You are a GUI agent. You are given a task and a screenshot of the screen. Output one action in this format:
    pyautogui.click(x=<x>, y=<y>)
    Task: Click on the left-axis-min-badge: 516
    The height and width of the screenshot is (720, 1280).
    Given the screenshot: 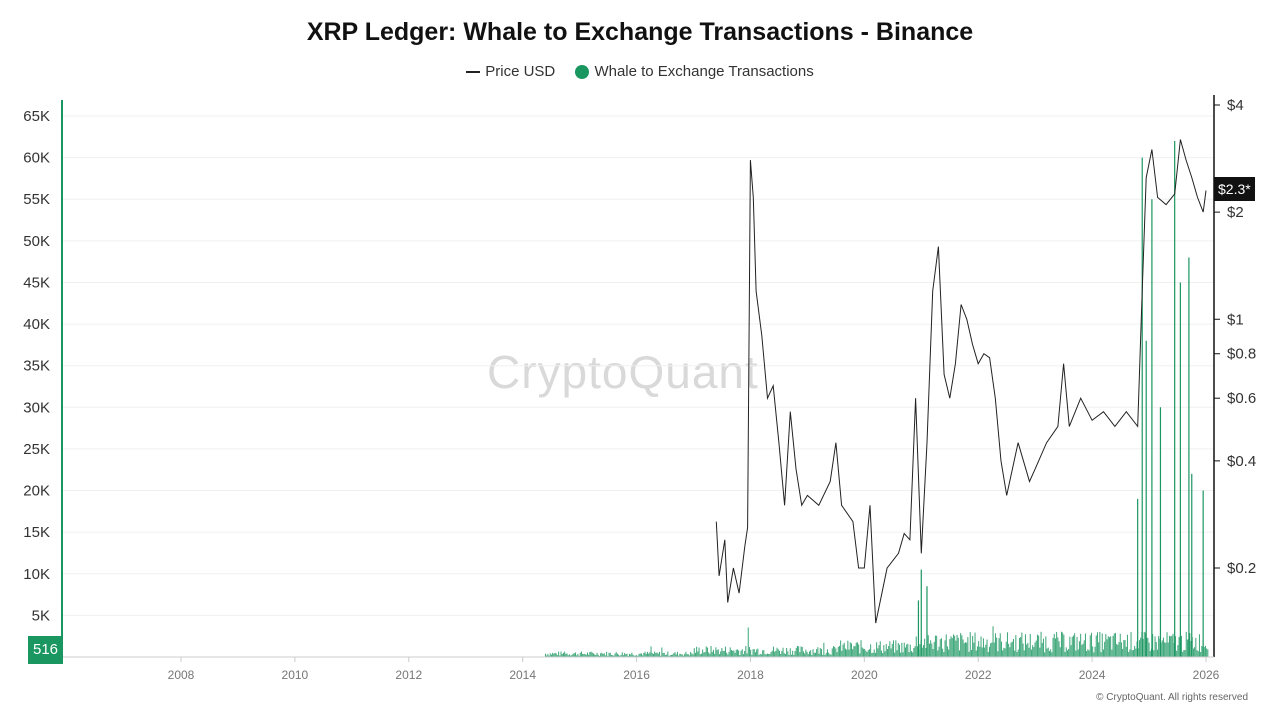 What is the action you would take?
    pyautogui.click(x=45, y=650)
    